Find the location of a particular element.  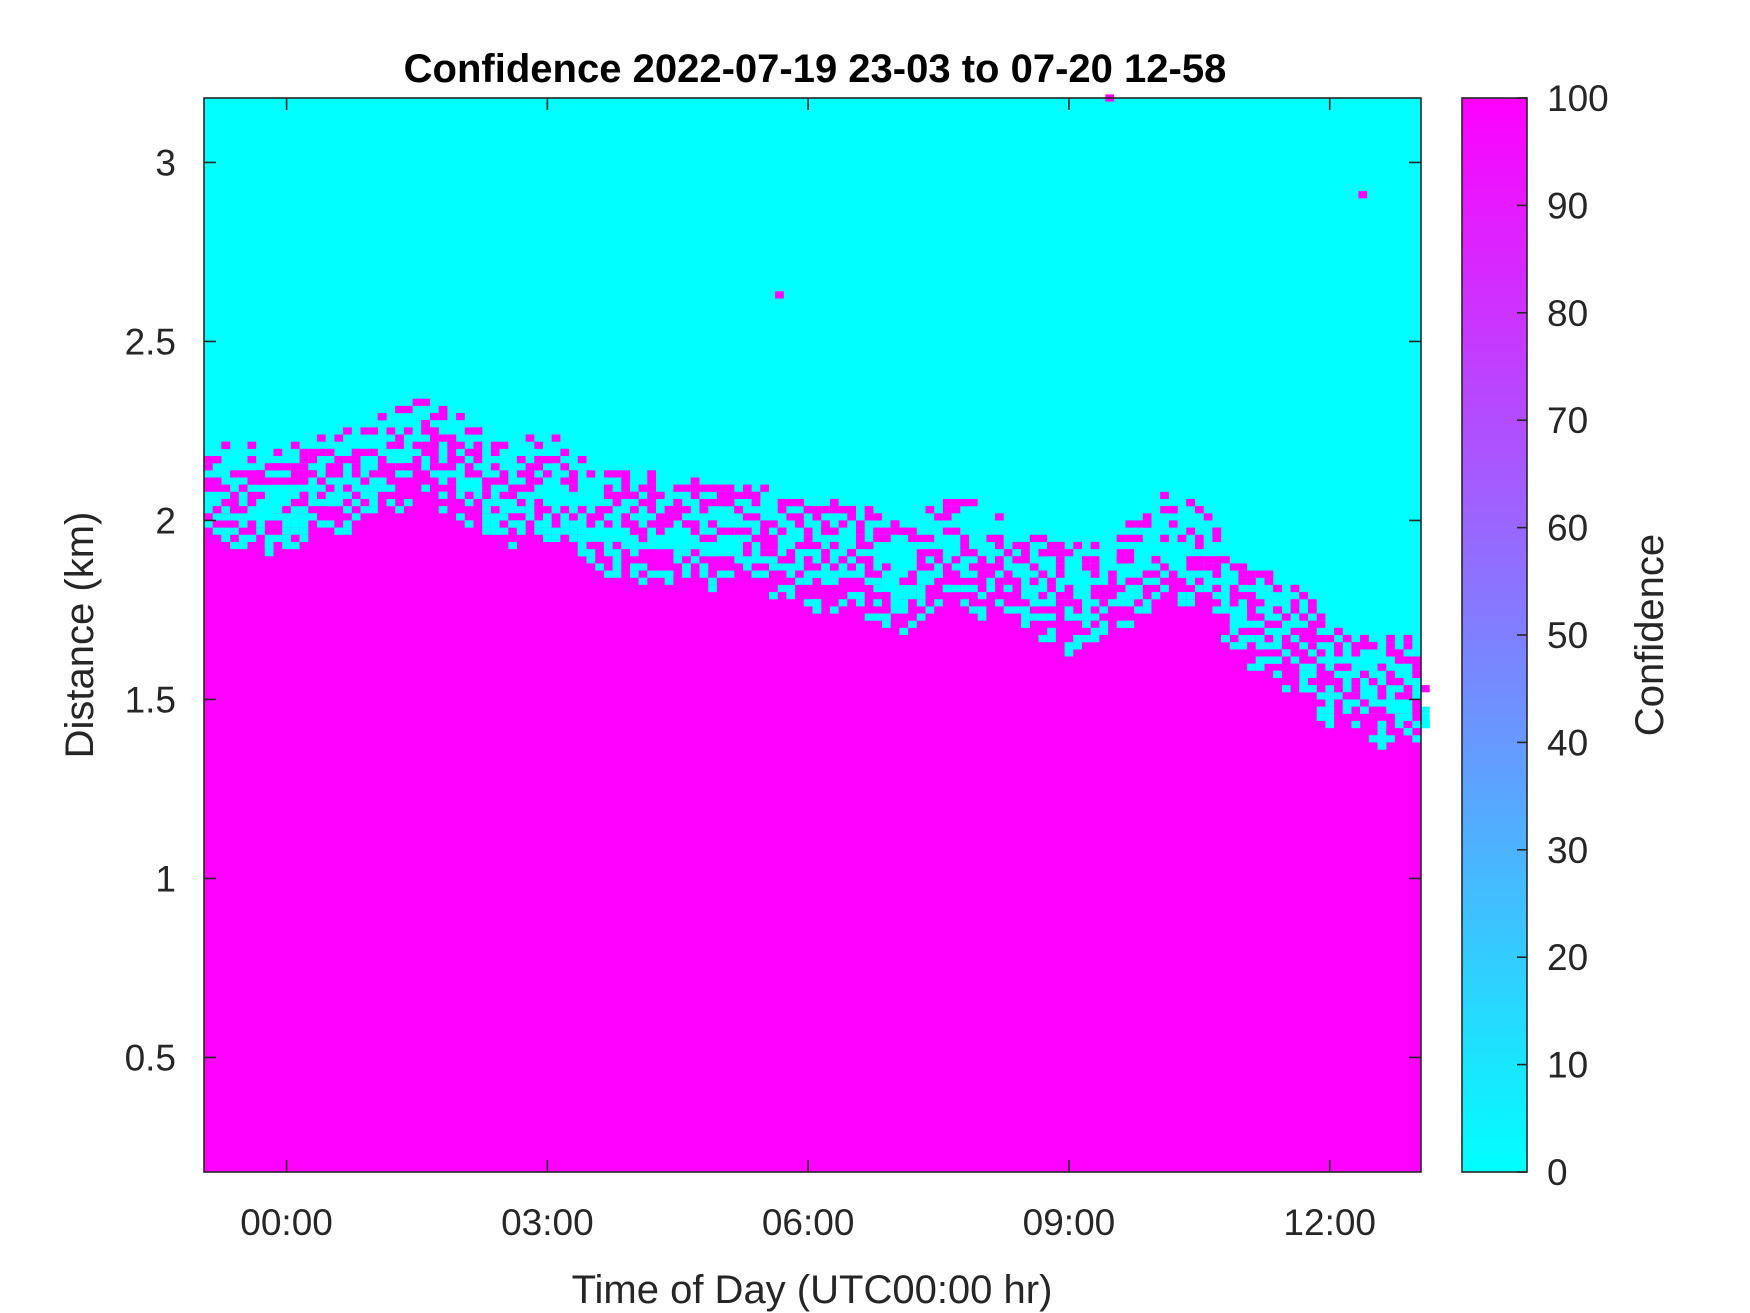

y-tick-label: 3 is located at coordinates (165, 162).